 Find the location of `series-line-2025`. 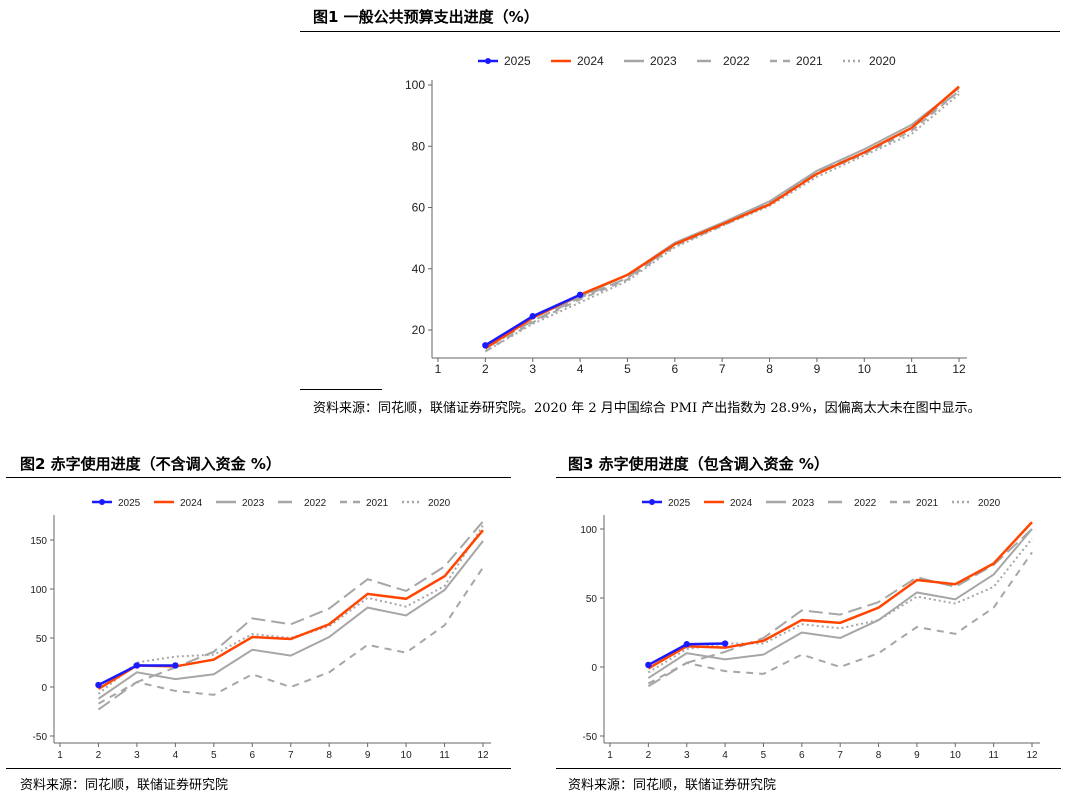

series-line-2025 is located at coordinates (532, 320).